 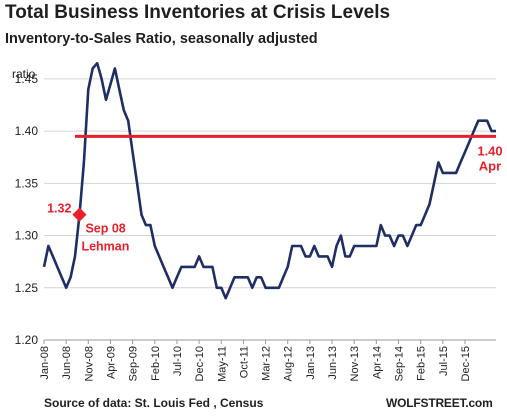 I want to click on x-tick-label: Sep-09, so click(x=134, y=363).